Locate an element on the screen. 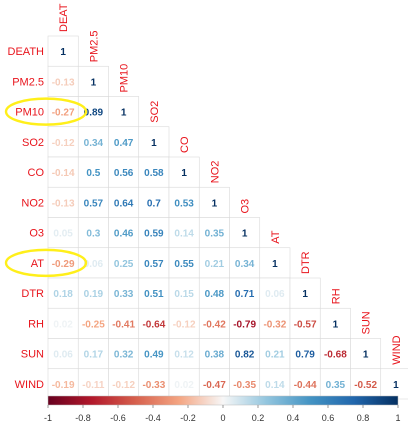 This screenshot has width=408, height=438. cell-value: 0.35 is located at coordinates (215, 234).